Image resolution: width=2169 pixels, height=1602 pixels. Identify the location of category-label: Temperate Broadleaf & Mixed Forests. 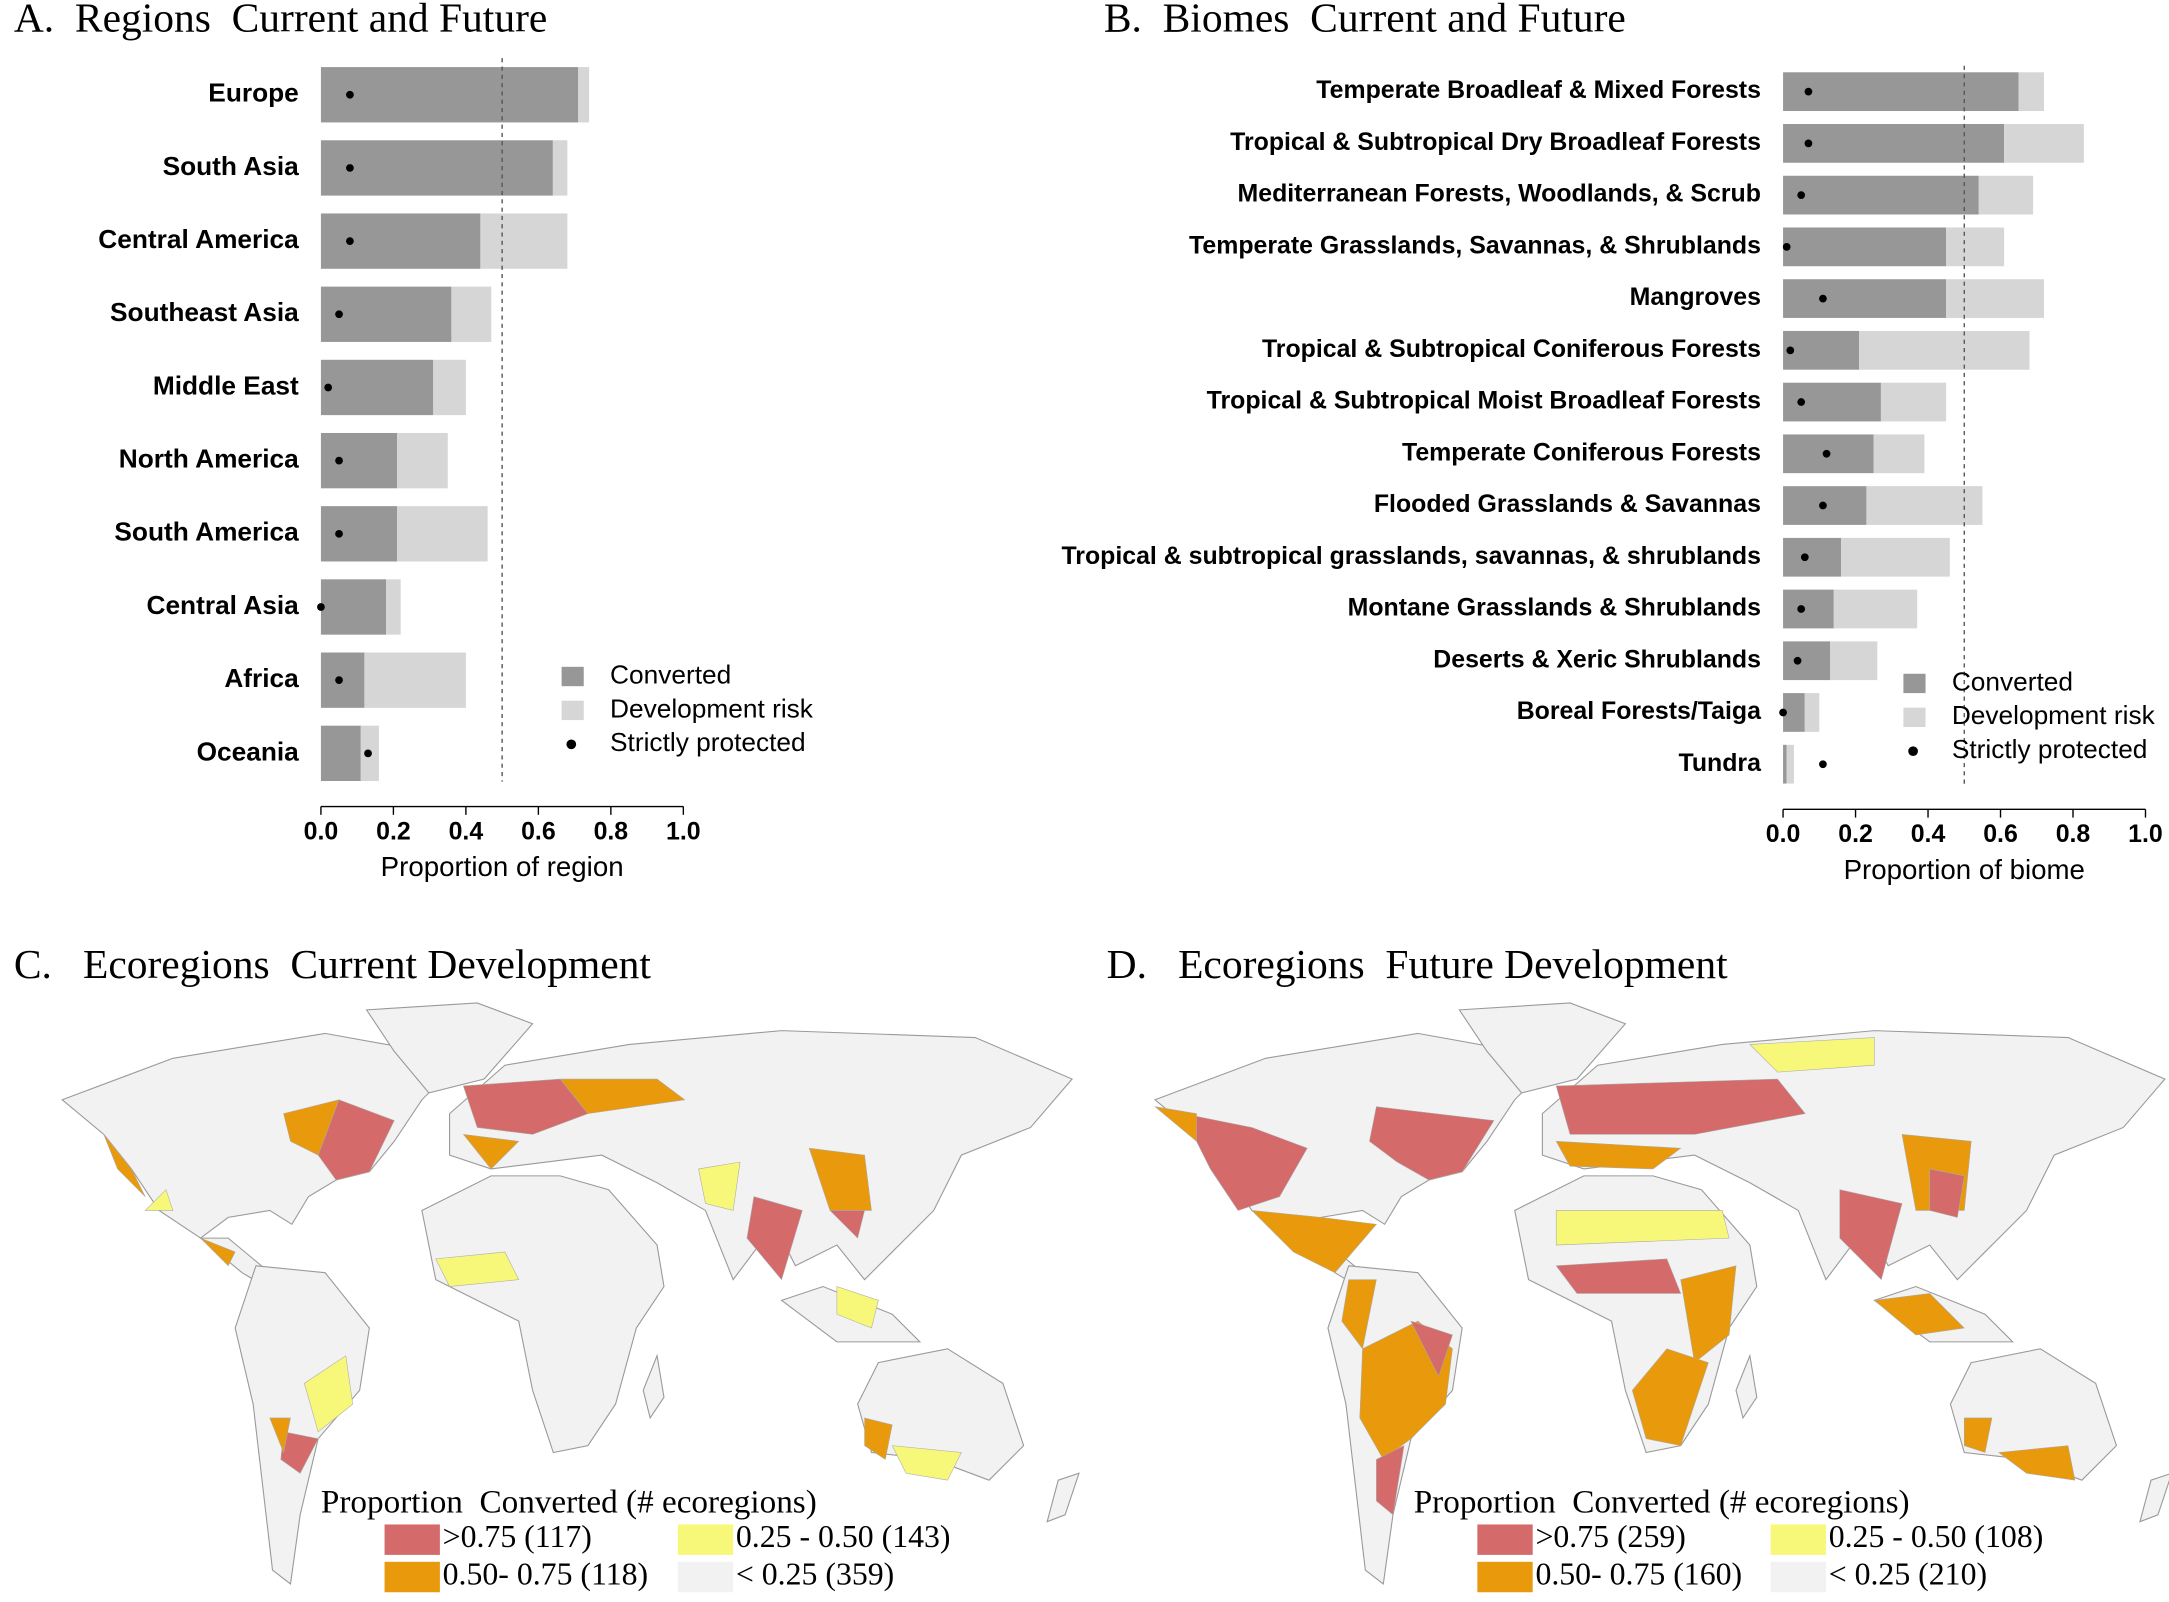
(1538, 90).